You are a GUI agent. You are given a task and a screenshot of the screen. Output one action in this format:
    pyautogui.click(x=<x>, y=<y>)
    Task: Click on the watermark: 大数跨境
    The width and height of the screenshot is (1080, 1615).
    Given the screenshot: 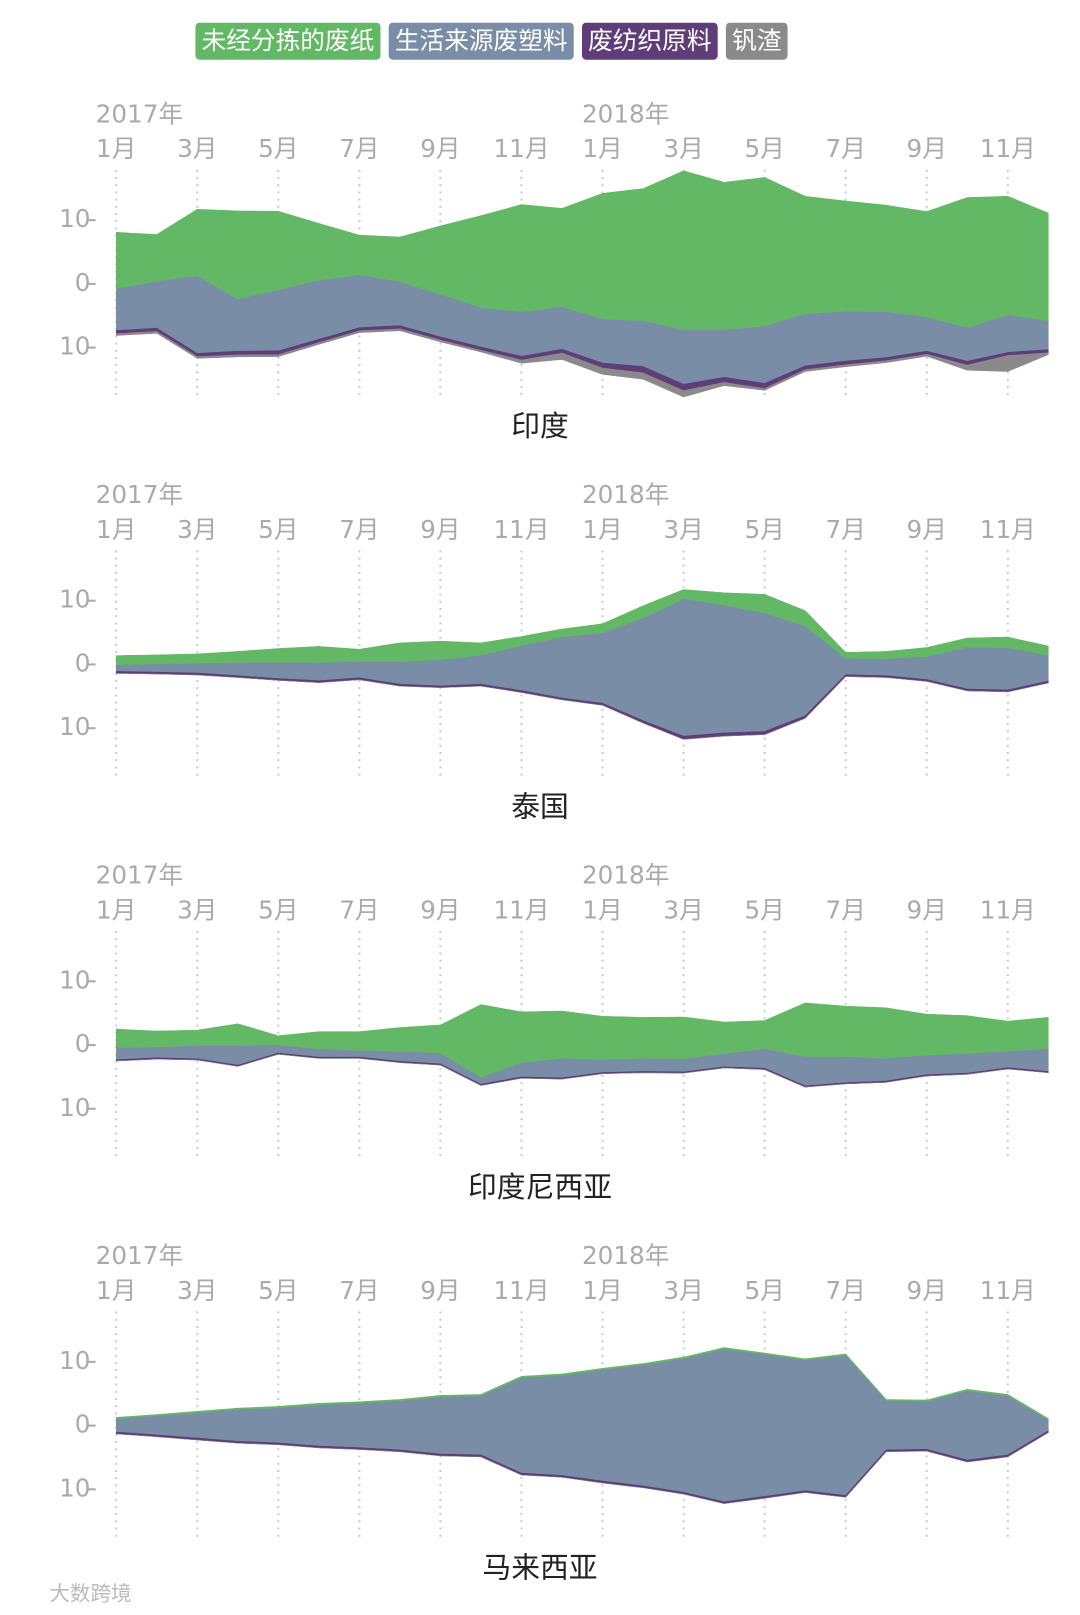 What is the action you would take?
    pyautogui.click(x=90, y=1593)
    